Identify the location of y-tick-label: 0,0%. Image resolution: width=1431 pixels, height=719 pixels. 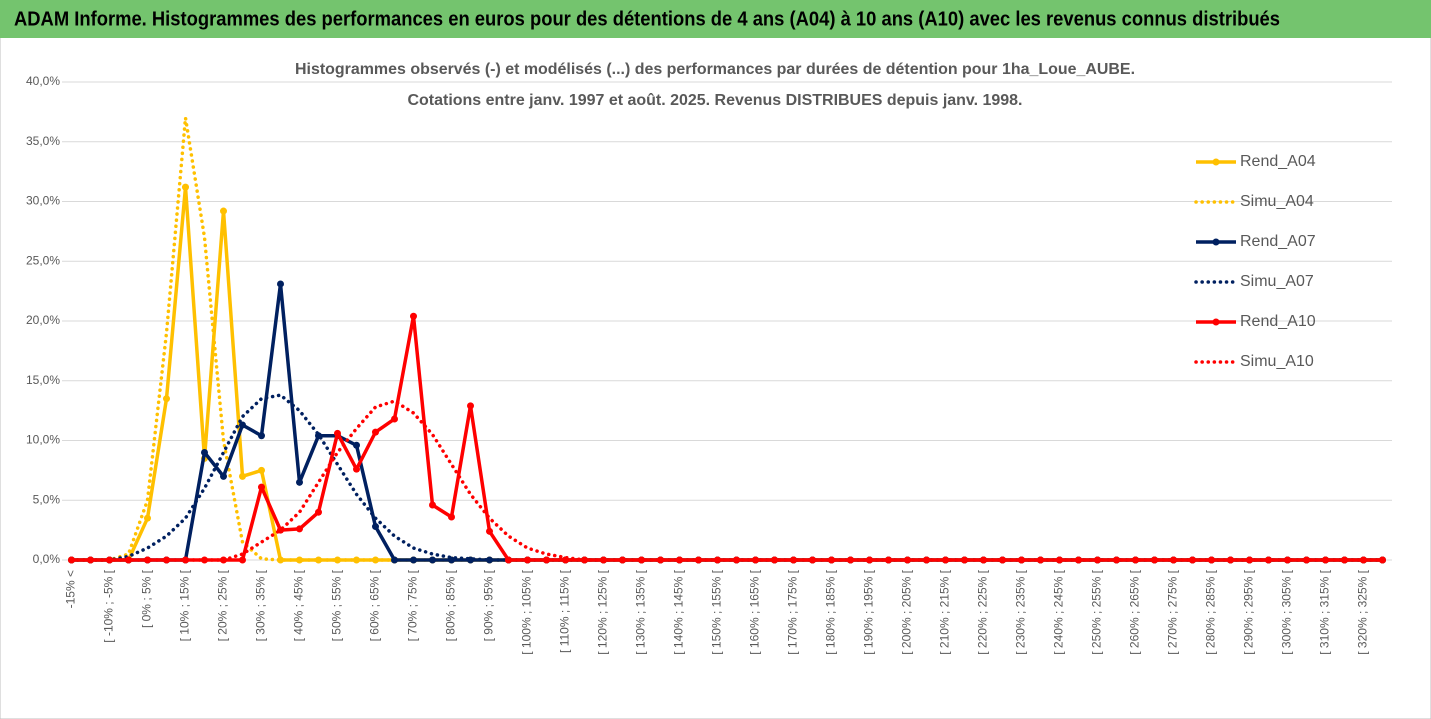
(47, 559).